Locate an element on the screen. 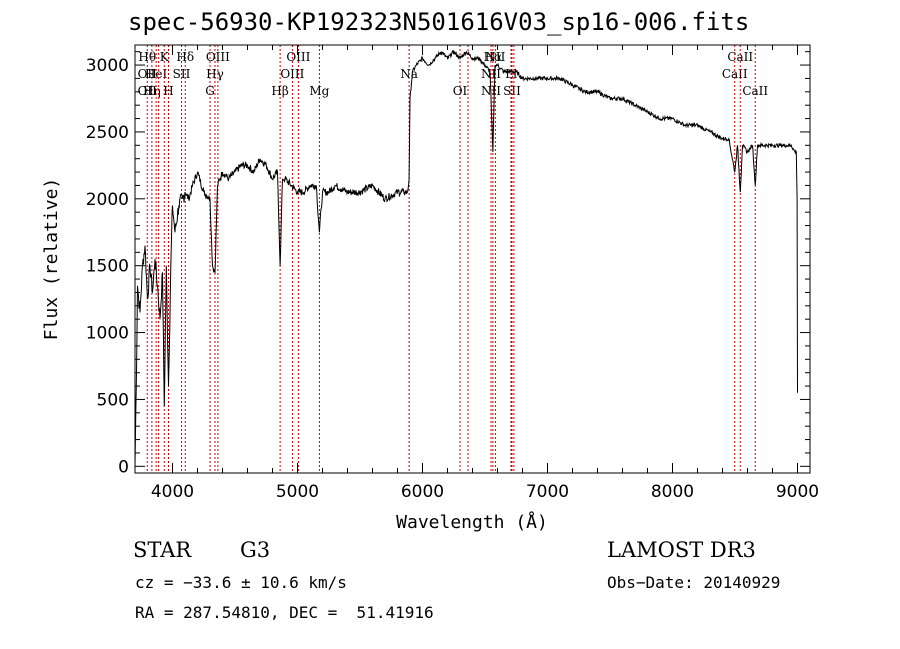  y-tick-label: 0 is located at coordinates (123, 467).